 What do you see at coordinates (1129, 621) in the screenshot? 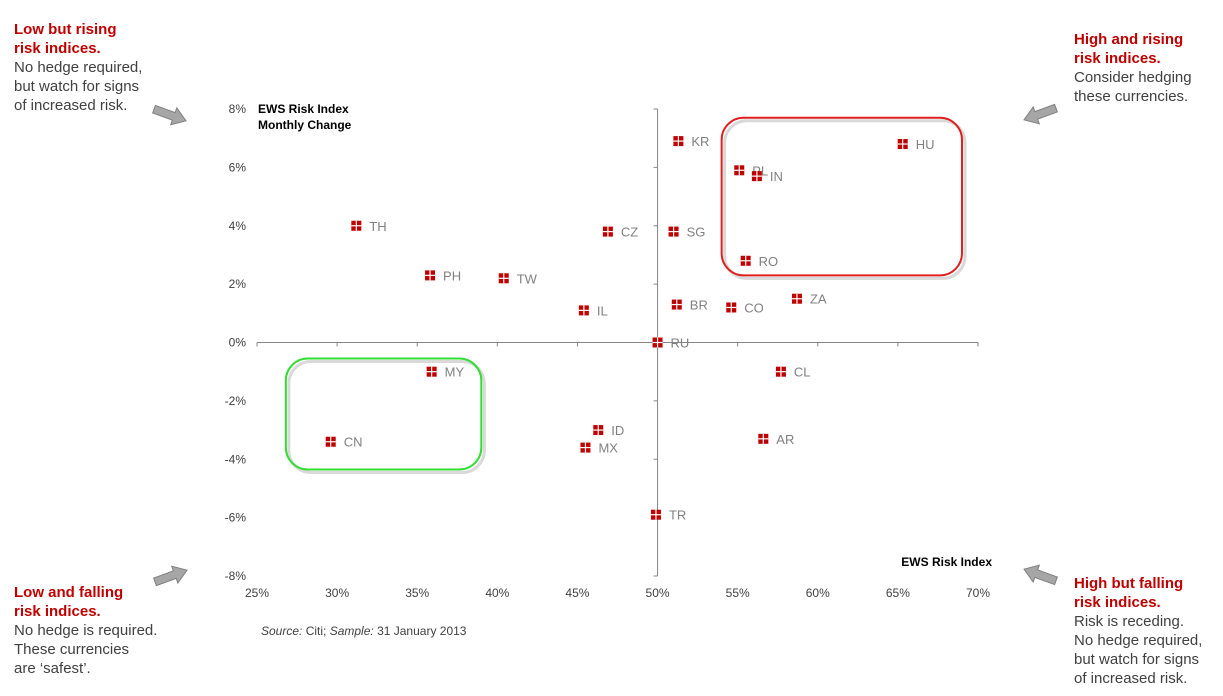
I see `note-body: Risk is receding.` at bounding box center [1129, 621].